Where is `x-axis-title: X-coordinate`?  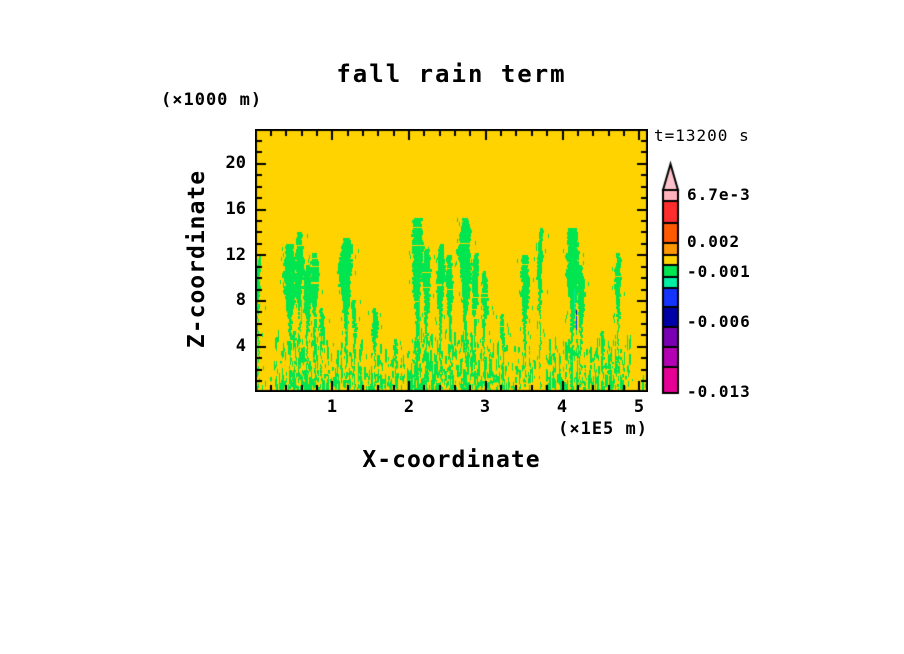
x-axis-title: X-coordinate is located at coordinates (451, 460).